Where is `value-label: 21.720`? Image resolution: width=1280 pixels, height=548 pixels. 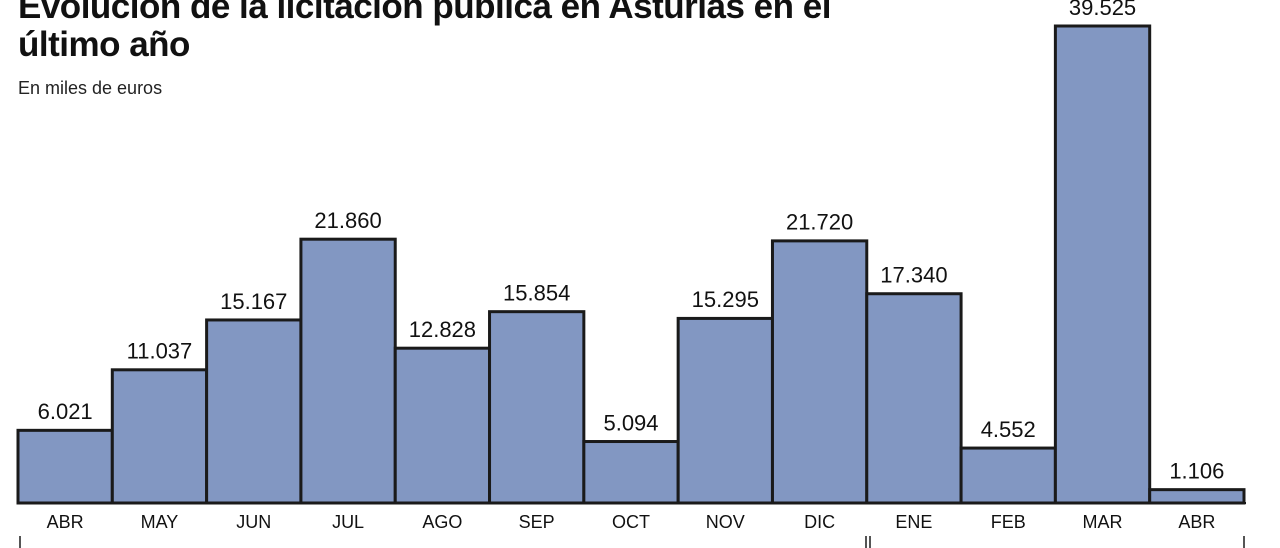 value-label: 21.720 is located at coordinates (819, 222).